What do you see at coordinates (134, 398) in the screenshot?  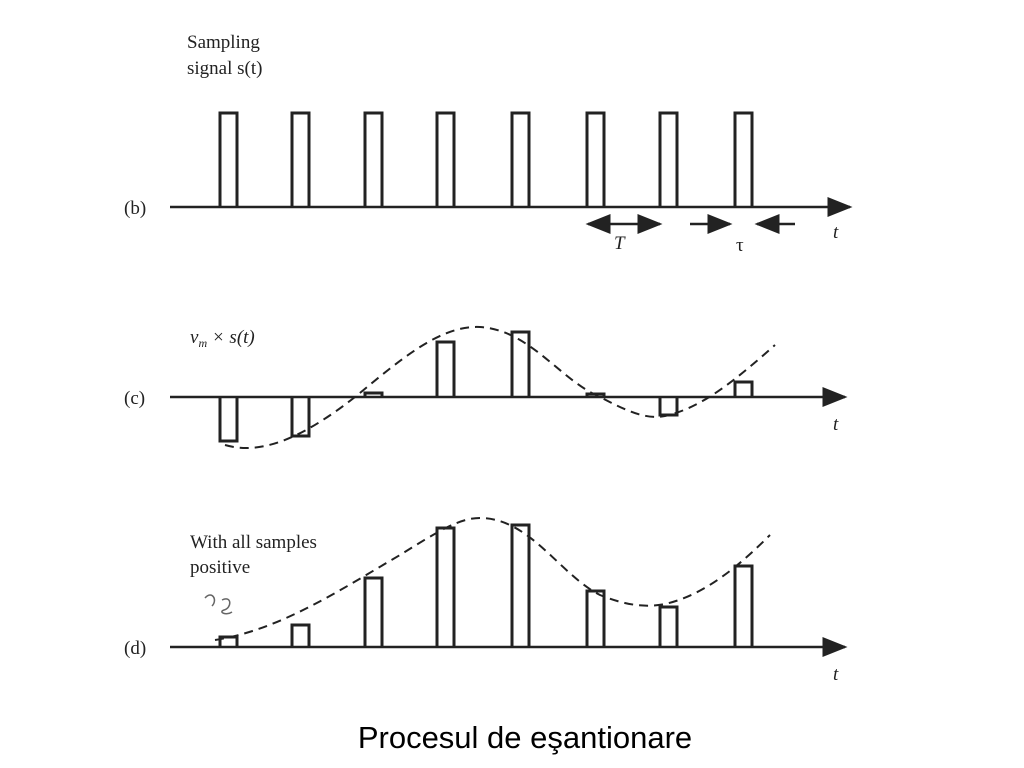 I see `panel-label: (c)` at bounding box center [134, 398].